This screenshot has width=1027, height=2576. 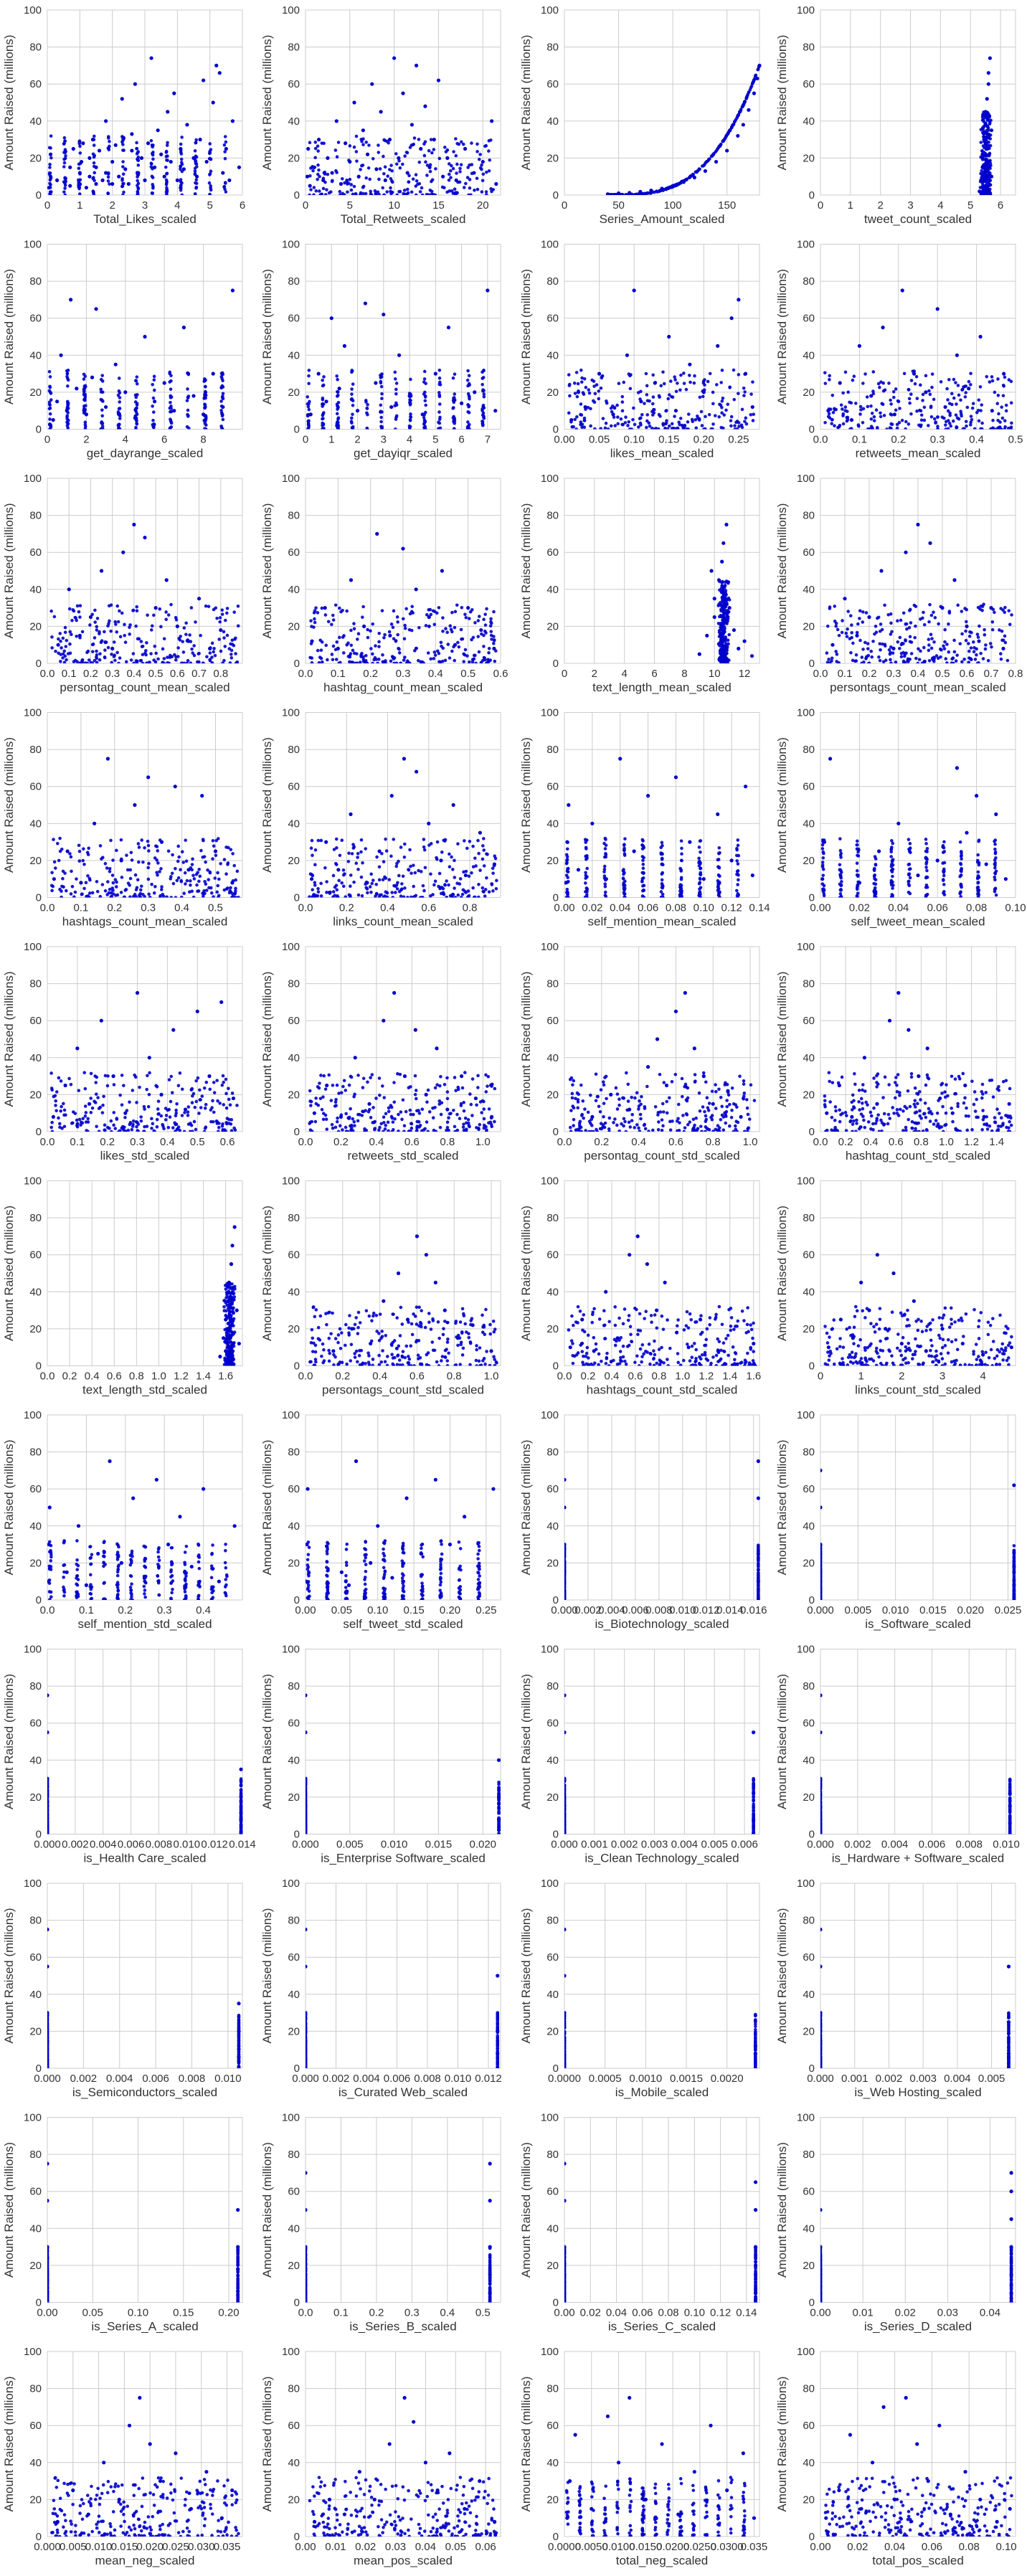 What do you see at coordinates (39, 430) in the screenshot?
I see `y-tick-label: 0` at bounding box center [39, 430].